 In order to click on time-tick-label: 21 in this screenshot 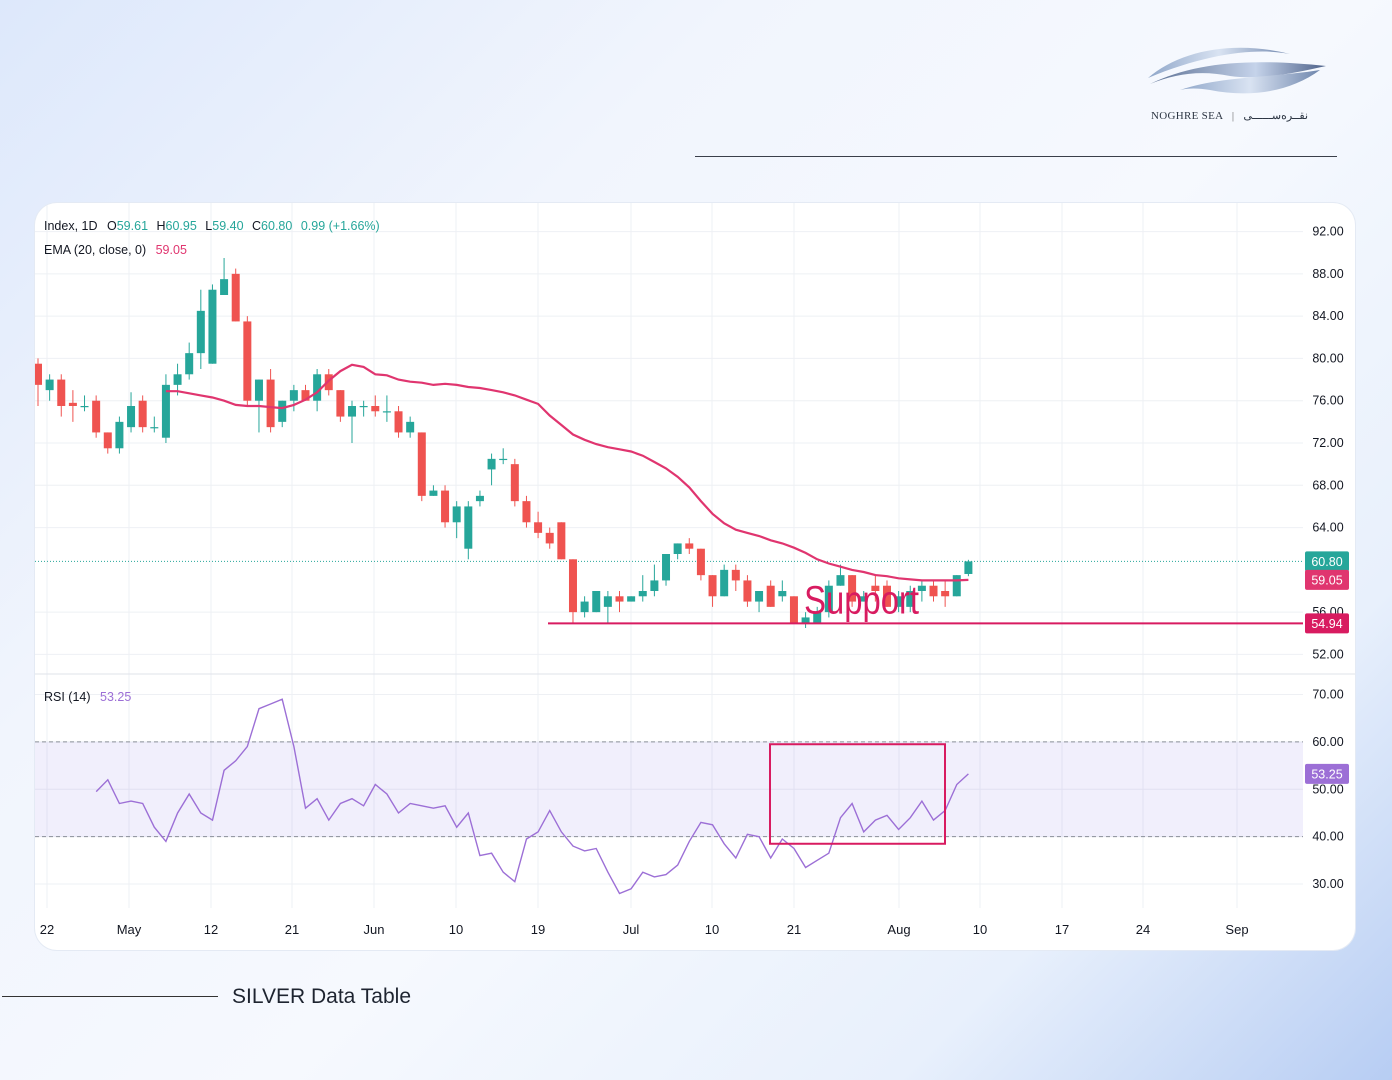, I will do `click(292, 929)`.